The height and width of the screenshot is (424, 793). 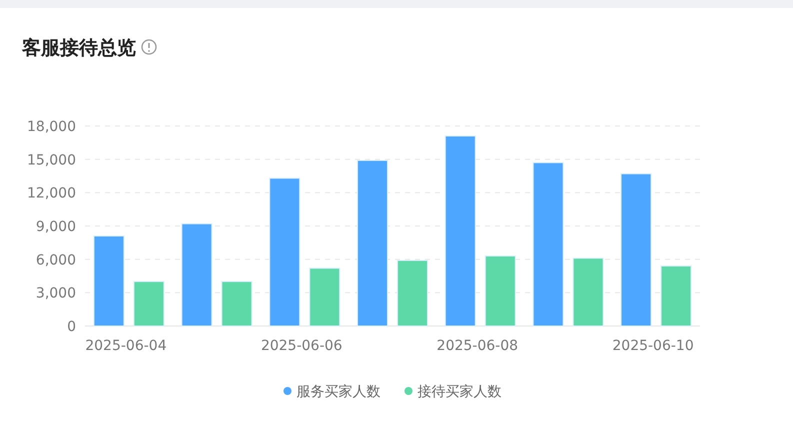 What do you see at coordinates (338, 392) in the screenshot?
I see `legend-label: 服务买家人数` at bounding box center [338, 392].